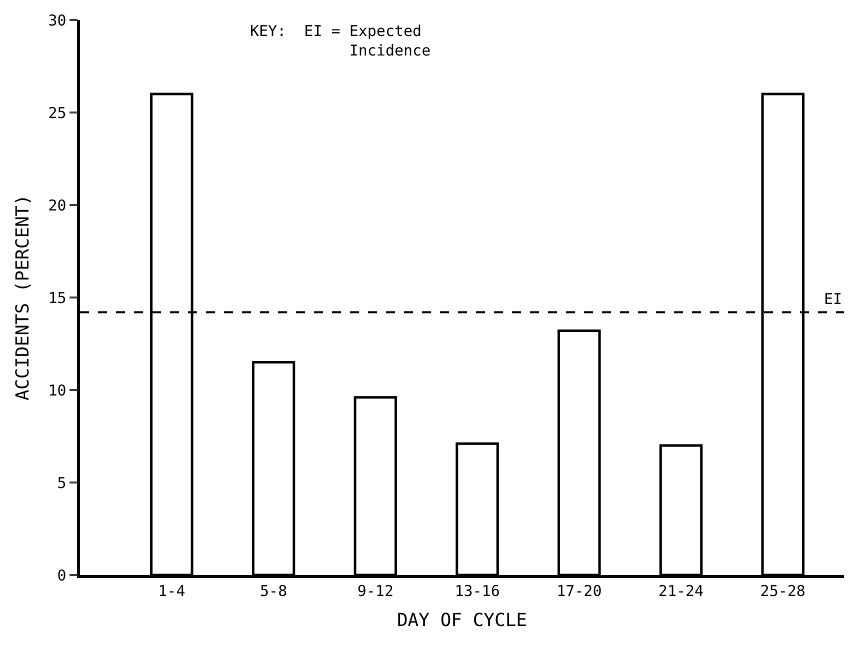 Image resolution: width=864 pixels, height=650 pixels. What do you see at coordinates (375, 591) in the screenshot?
I see `x-tick-label: 9-12` at bounding box center [375, 591].